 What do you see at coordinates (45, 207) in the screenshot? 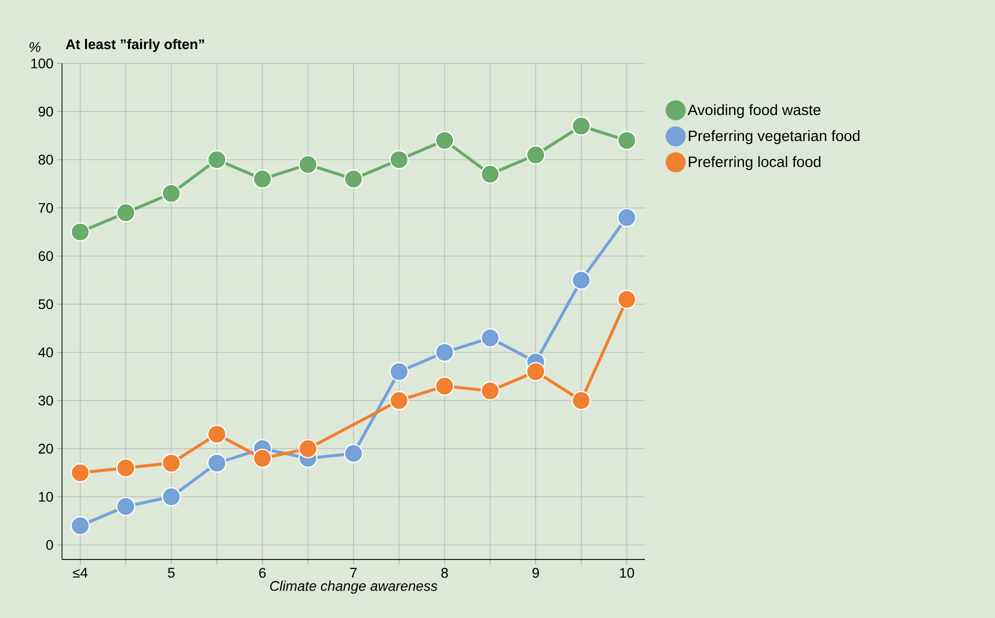
I see `y-tick-label: 70` at bounding box center [45, 207].